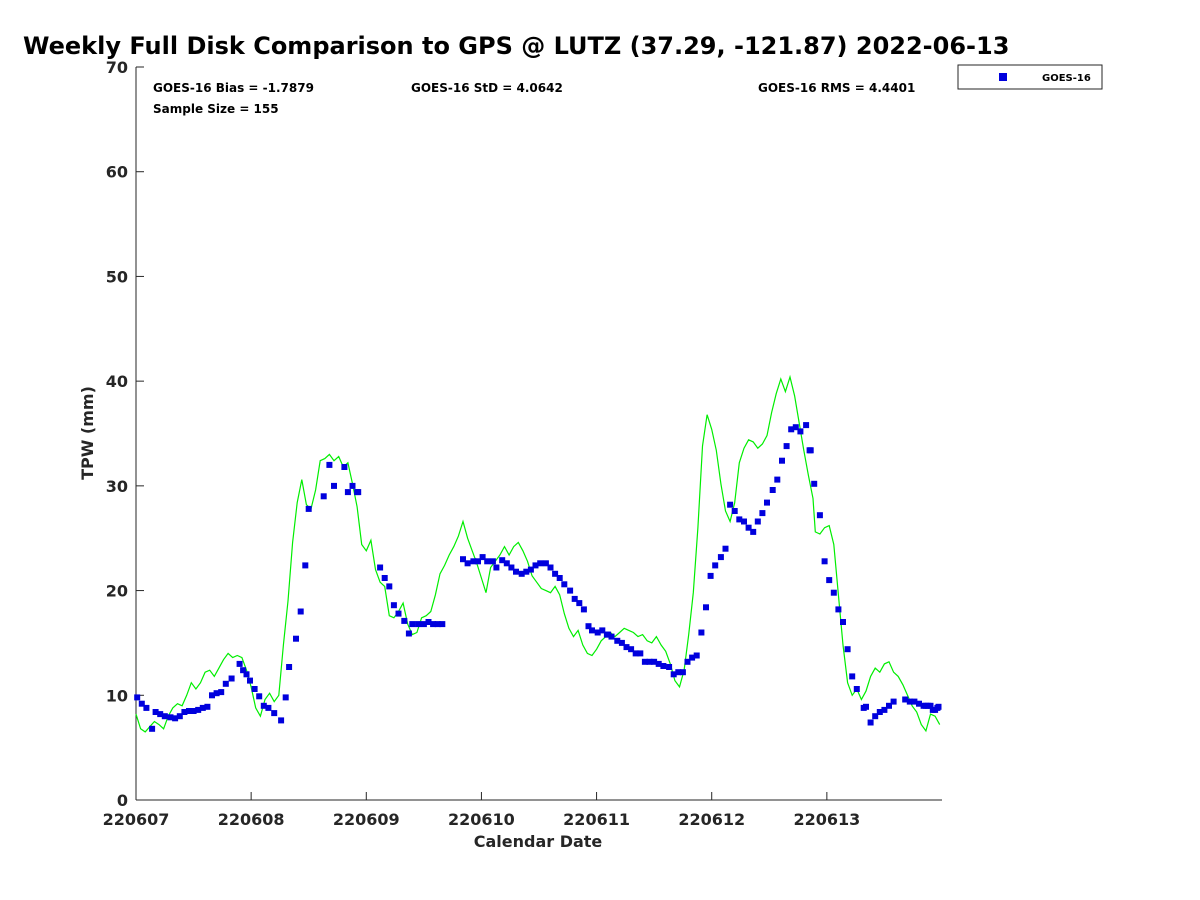 The image size is (1200, 900). Describe the element at coordinates (596, 819) in the screenshot. I see `x-tick-label: 220611` at that location.